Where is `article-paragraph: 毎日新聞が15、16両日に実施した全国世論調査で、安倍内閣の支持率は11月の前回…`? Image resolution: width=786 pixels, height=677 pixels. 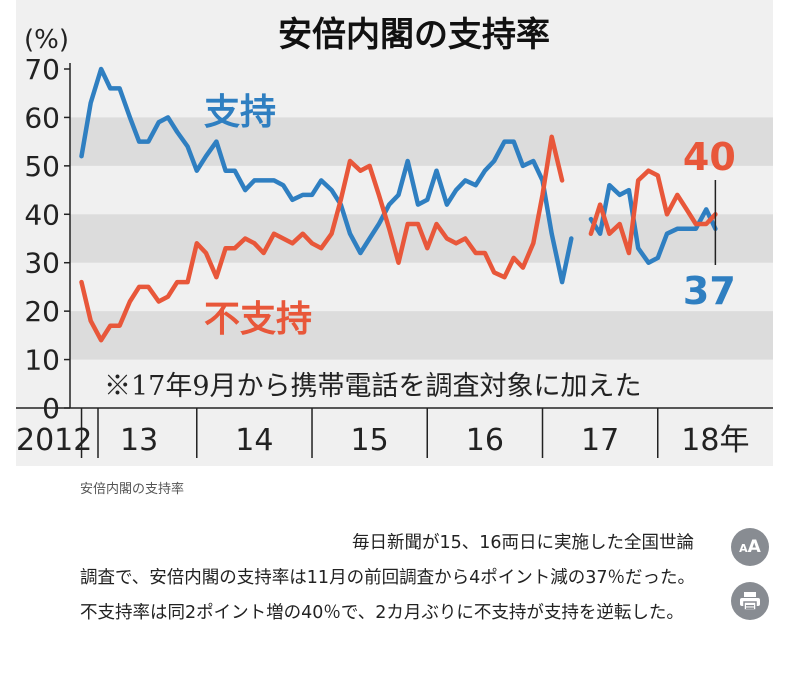
article-paragraph: 毎日新聞が15、16両日に実施した全国世論調査で、安倍内閣の支持率は11月の前回… is located at coordinates (387, 578).